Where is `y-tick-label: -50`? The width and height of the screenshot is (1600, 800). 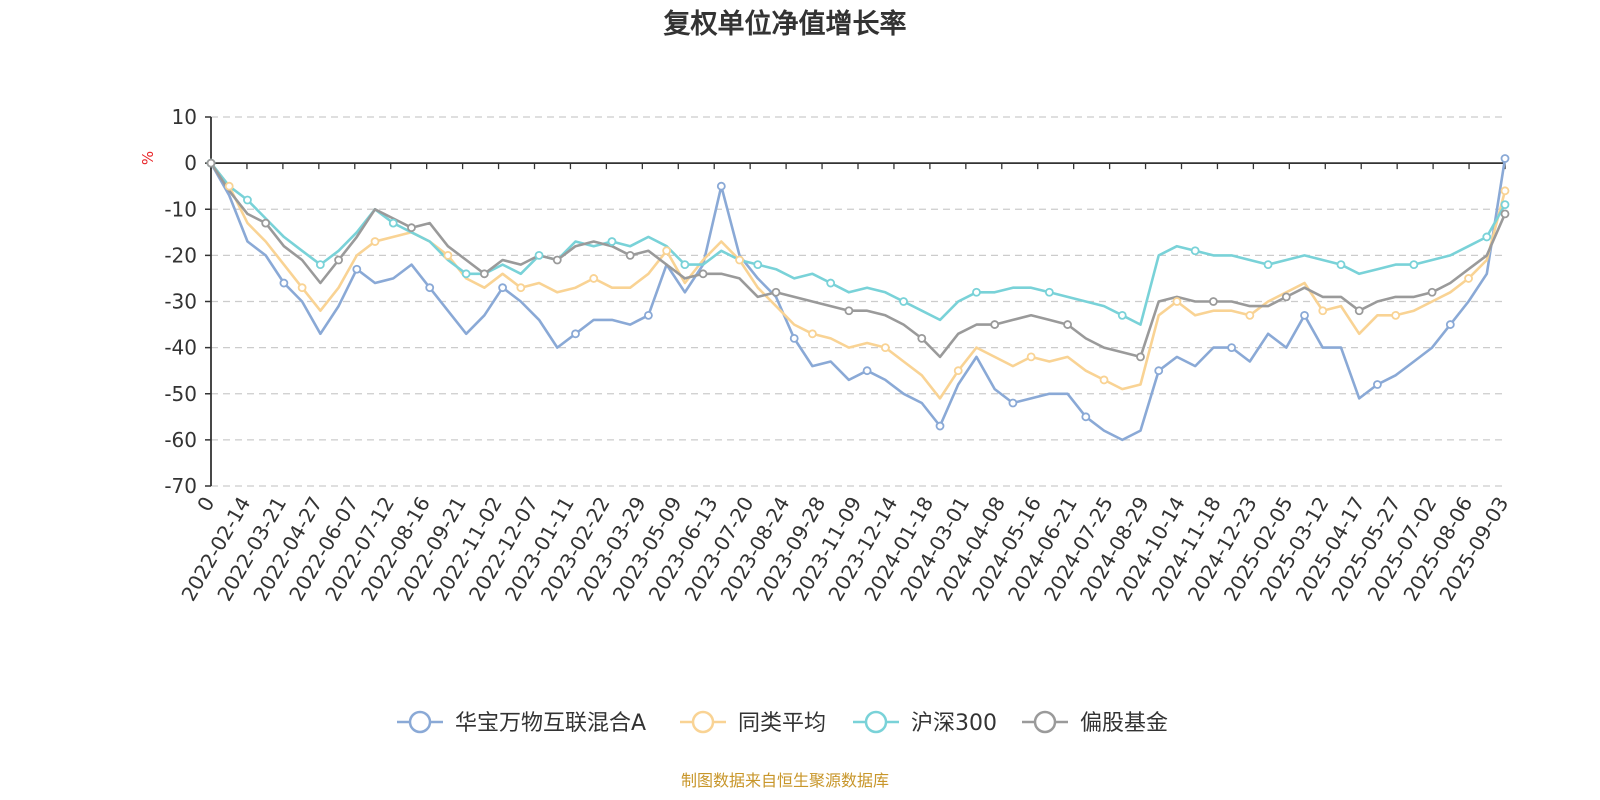
y-tick-label: -50 is located at coordinates (180, 394).